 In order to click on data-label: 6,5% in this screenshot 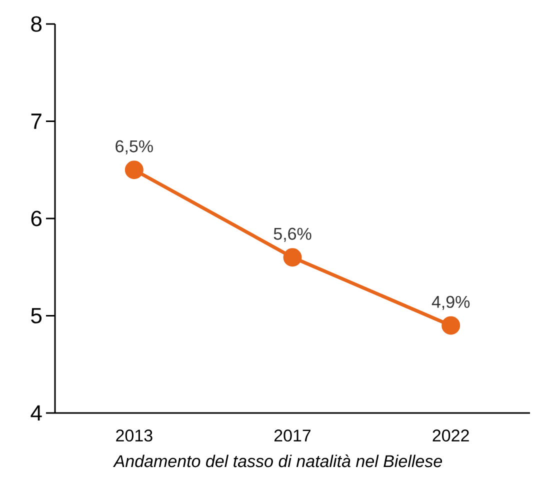, I will do `click(134, 147)`.